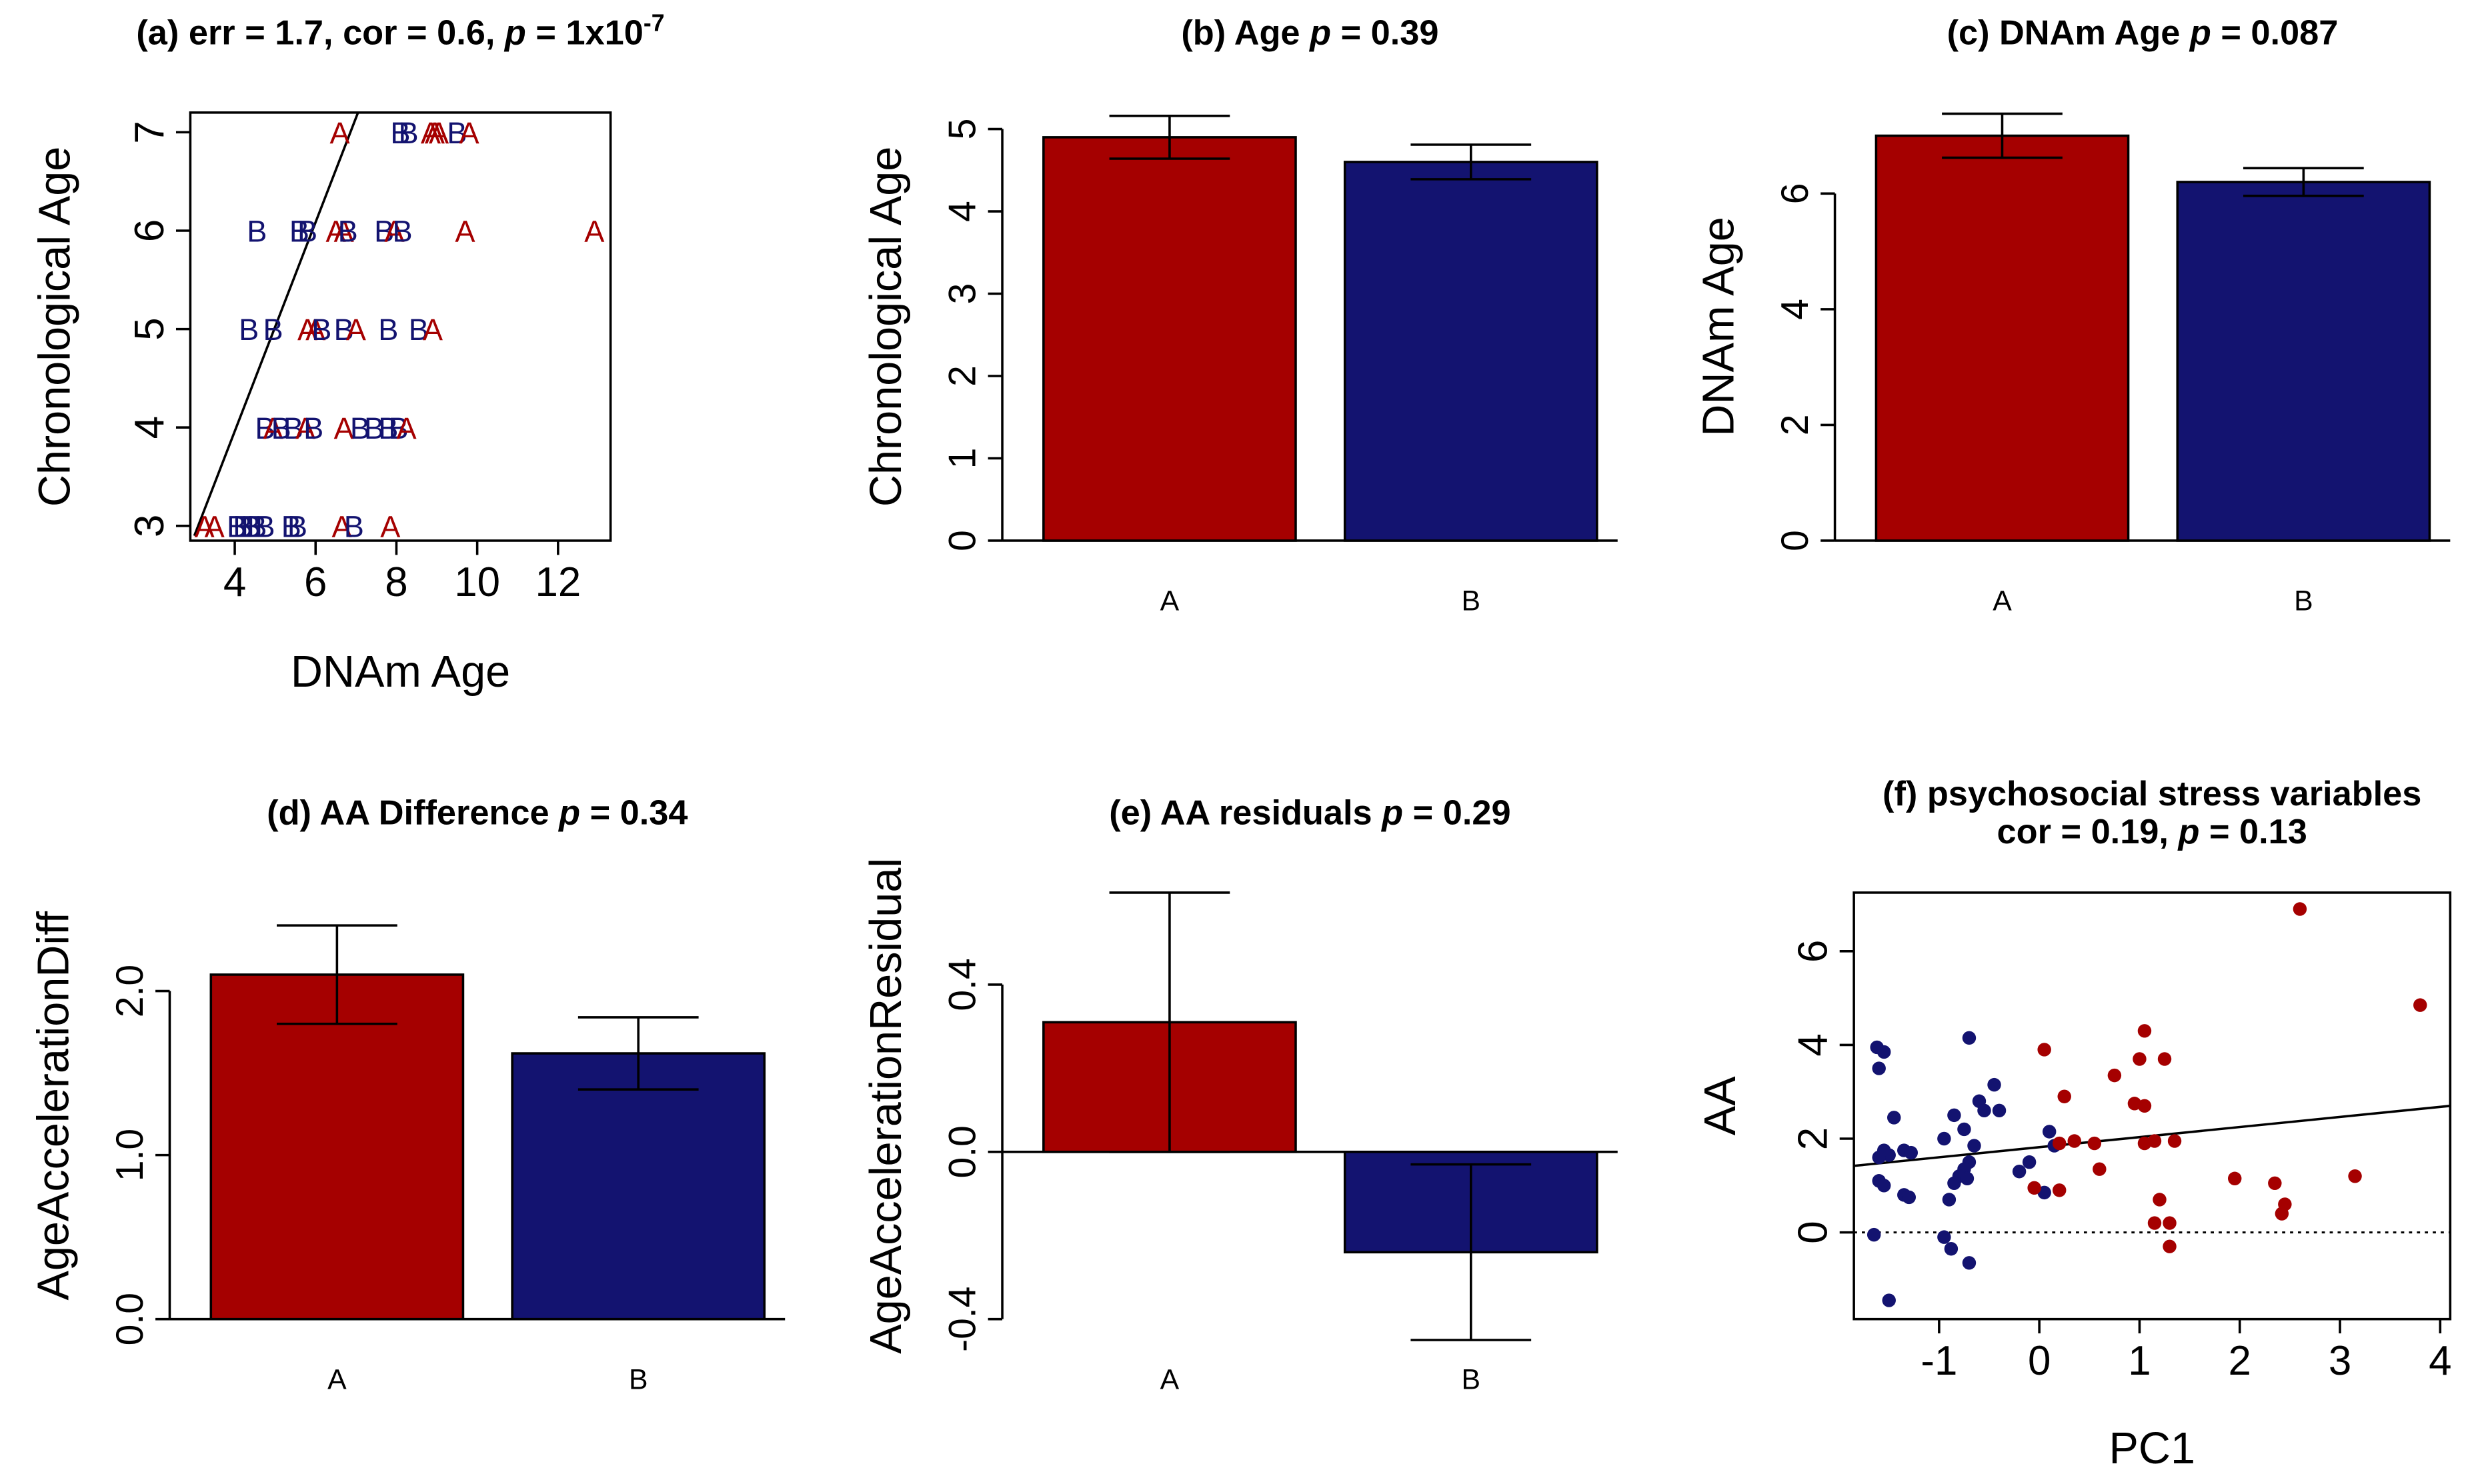  I want to click on panel-a-xlabel: DNAm Age, so click(400, 672).